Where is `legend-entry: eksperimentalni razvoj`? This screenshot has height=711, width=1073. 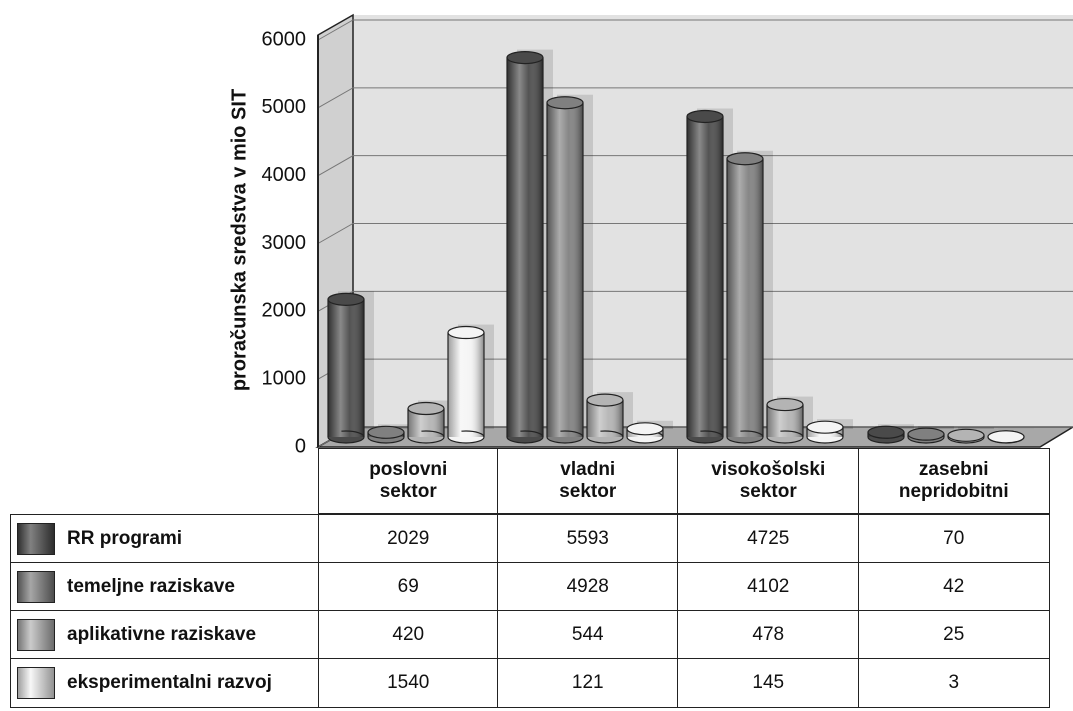
legend-entry: eksperimentalni razvoj is located at coordinates (165, 683).